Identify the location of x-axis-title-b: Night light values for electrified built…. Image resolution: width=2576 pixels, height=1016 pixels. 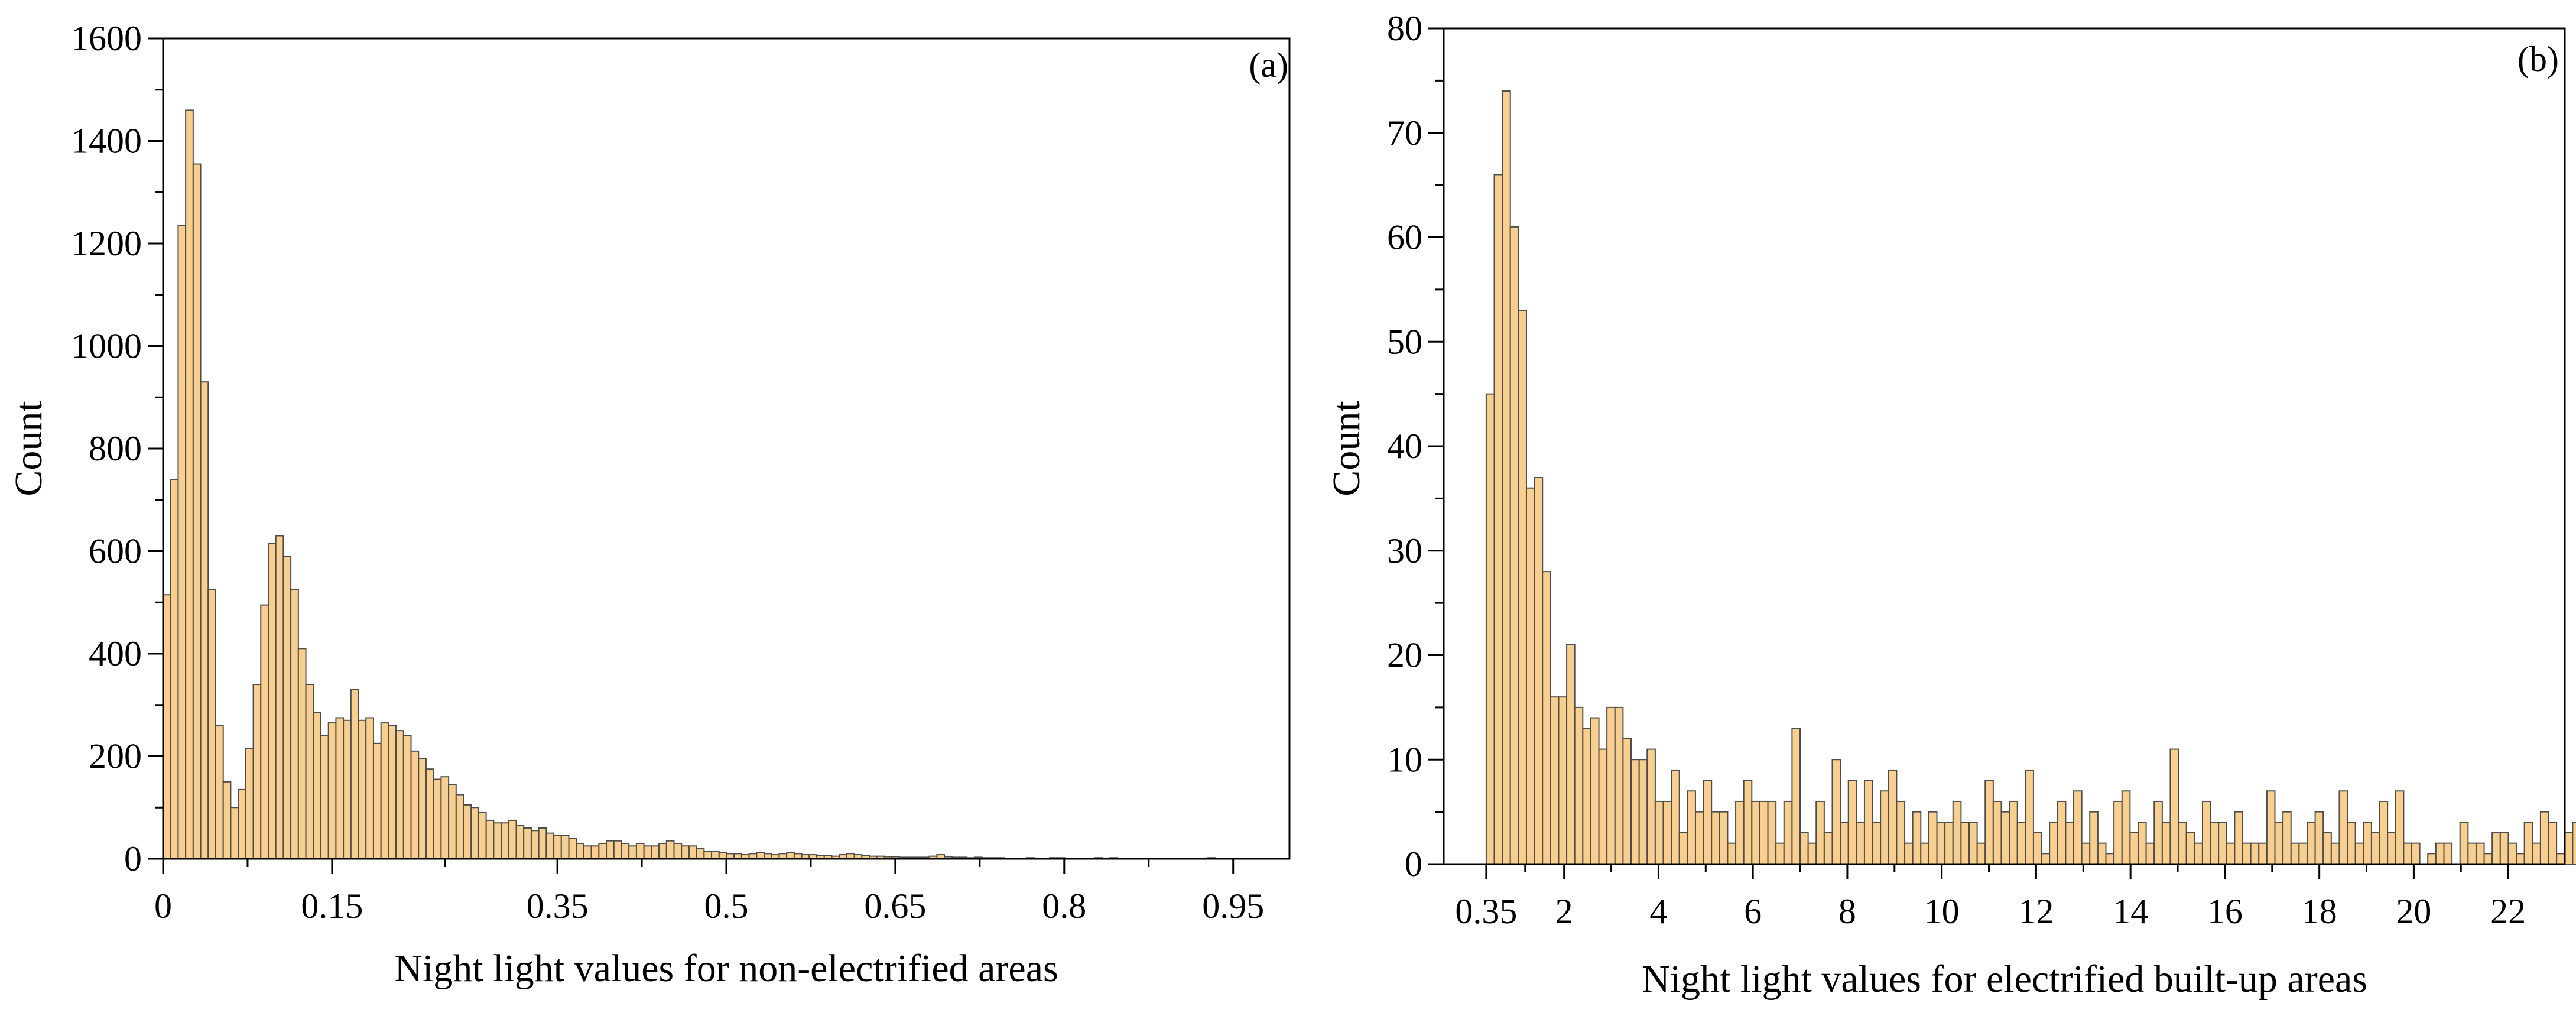
(2004, 979).